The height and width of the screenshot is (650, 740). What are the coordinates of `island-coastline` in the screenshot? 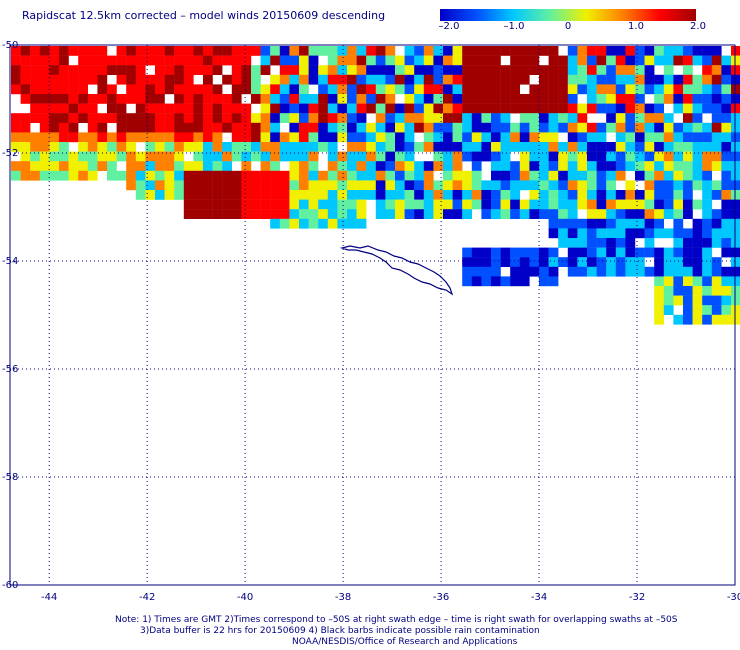 It's located at (396, 270).